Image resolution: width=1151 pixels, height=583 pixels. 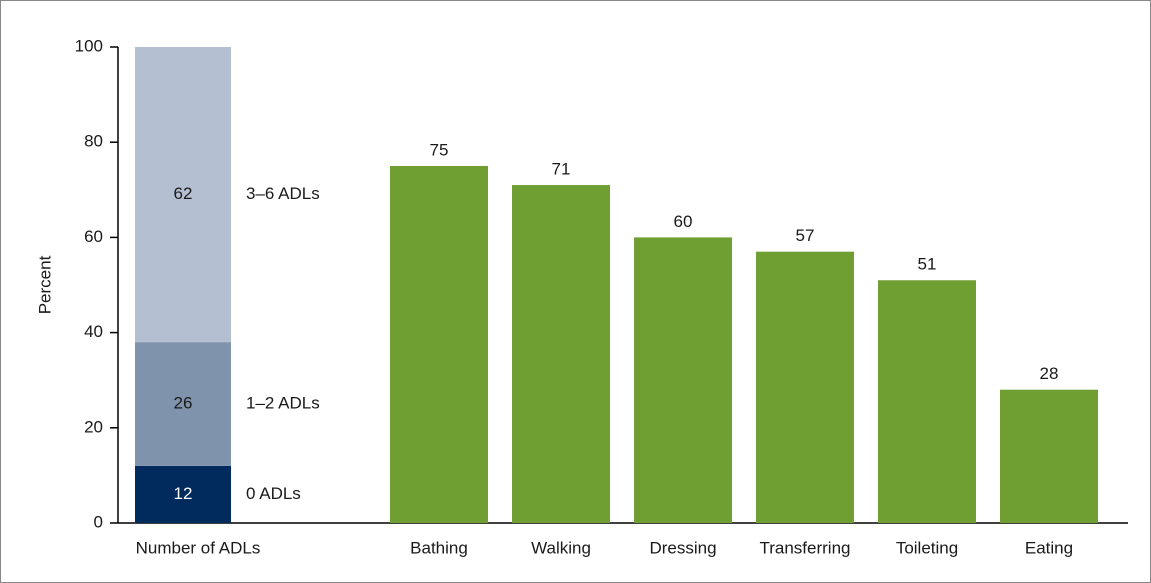 I want to click on segment-value-label: 12, so click(x=183, y=493).